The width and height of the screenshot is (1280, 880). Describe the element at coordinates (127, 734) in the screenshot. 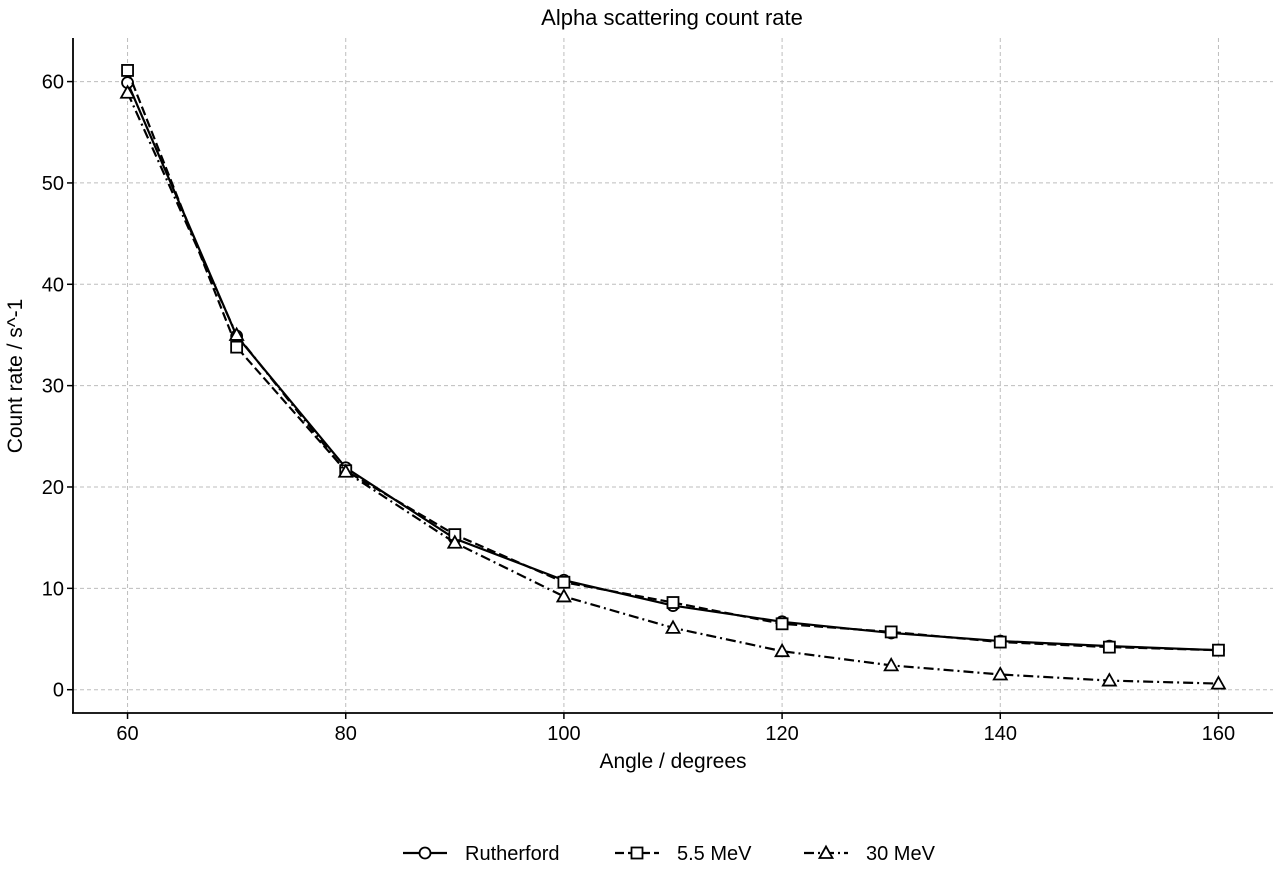

I see `x-tick-label: 60` at that location.